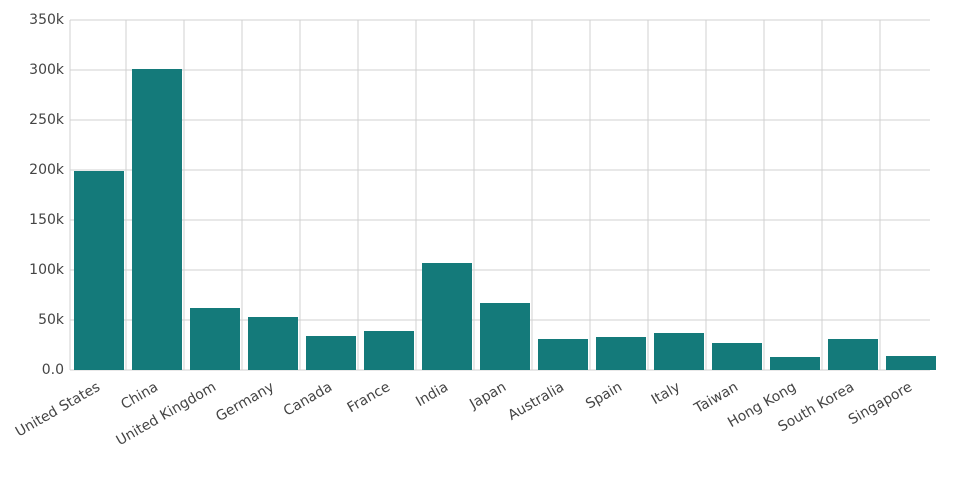 The image size is (960, 504). What do you see at coordinates (880, 403) in the screenshot?
I see `x-tick-label: Singapore` at bounding box center [880, 403].